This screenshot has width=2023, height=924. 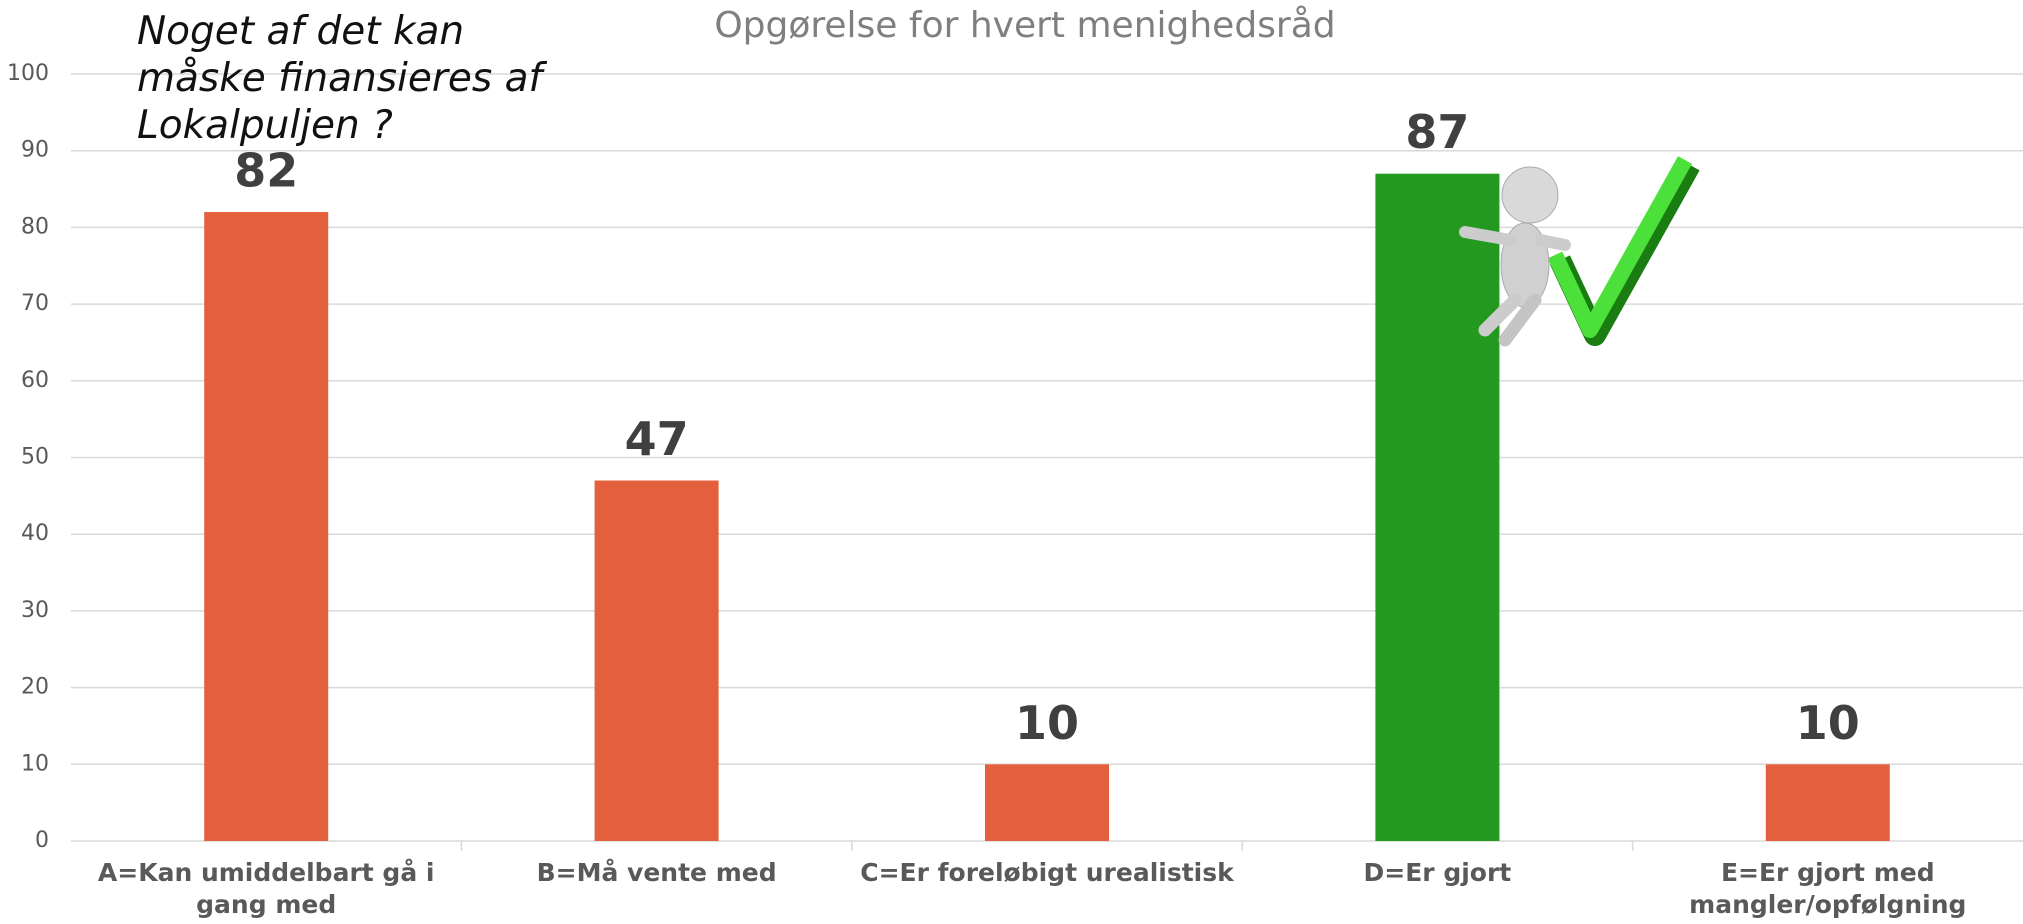 I want to click on annotation-line: Noget af det kan, so click(x=301, y=31).